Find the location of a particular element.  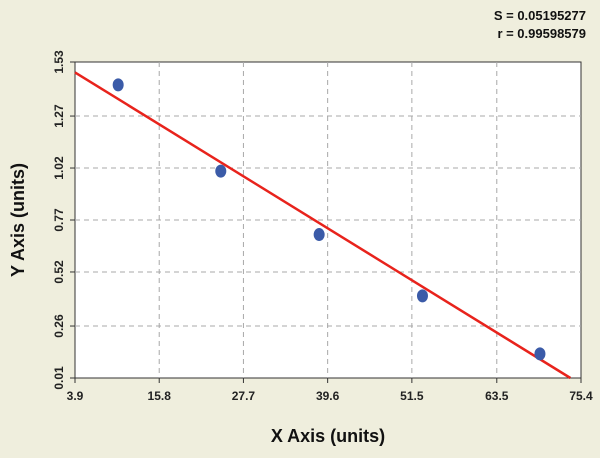

y-tick-label: 1.02 is located at coordinates (59, 168).